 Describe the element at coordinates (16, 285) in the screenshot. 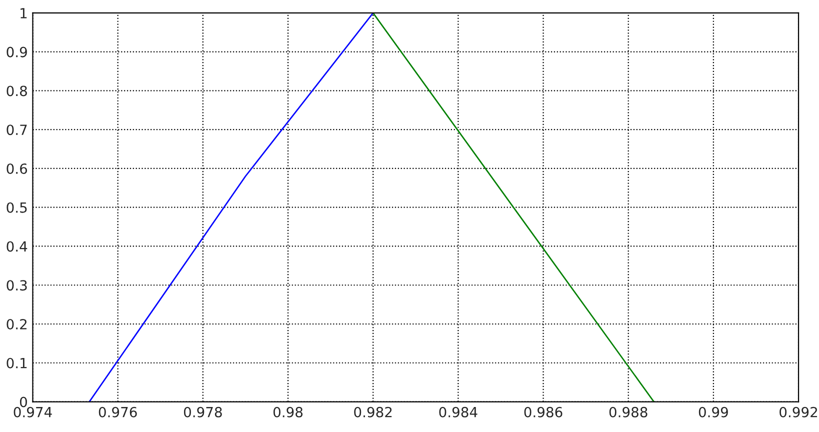

I see `y-tick-label: 0.3` at that location.